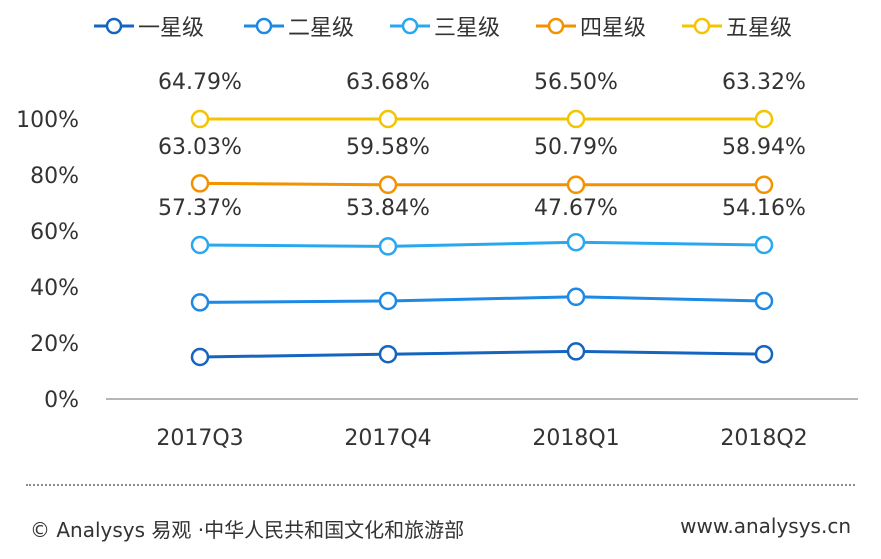  I want to click on data-label-middle-4: 58.94%, so click(764, 147).